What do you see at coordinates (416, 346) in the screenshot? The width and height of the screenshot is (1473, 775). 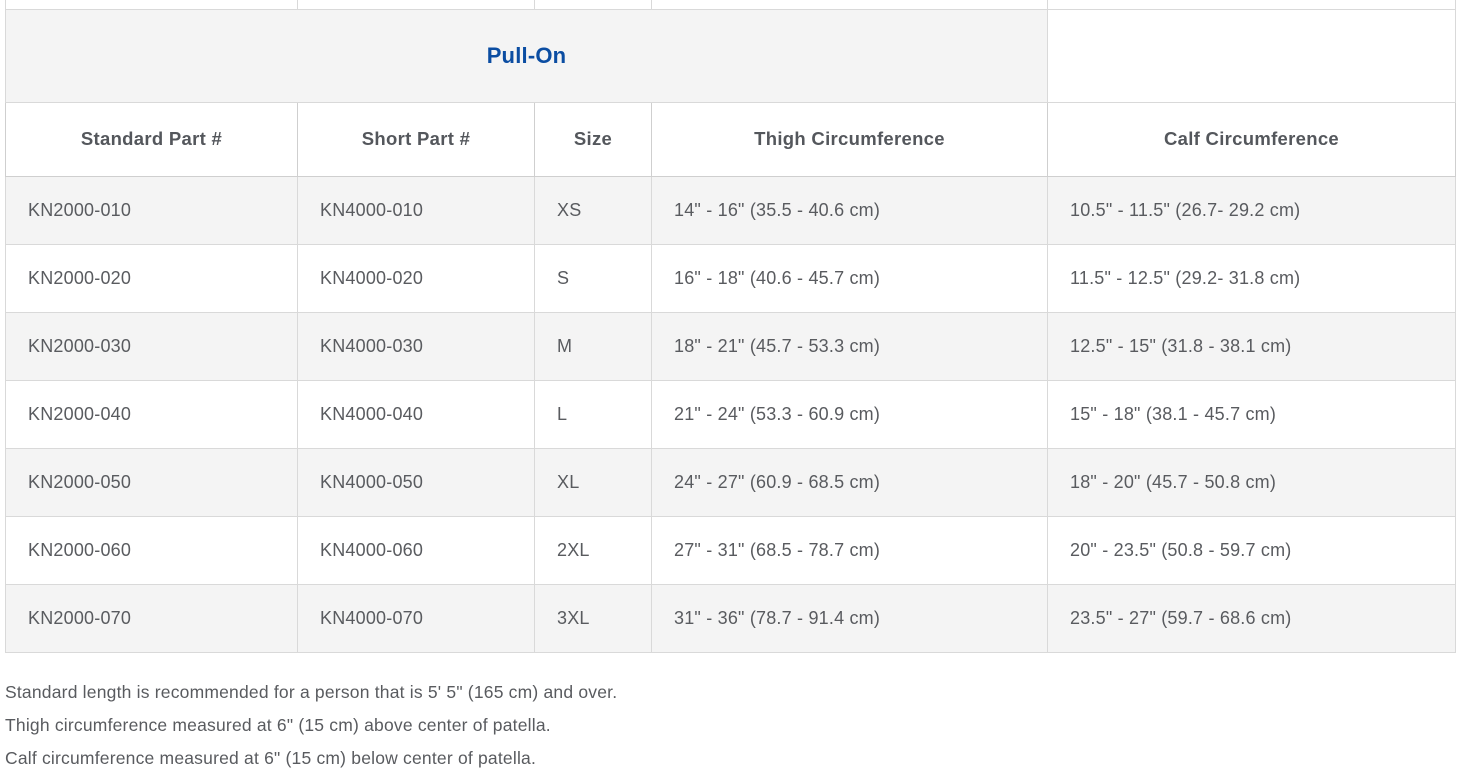 I see `short-part-cell: KN4000-030` at bounding box center [416, 346].